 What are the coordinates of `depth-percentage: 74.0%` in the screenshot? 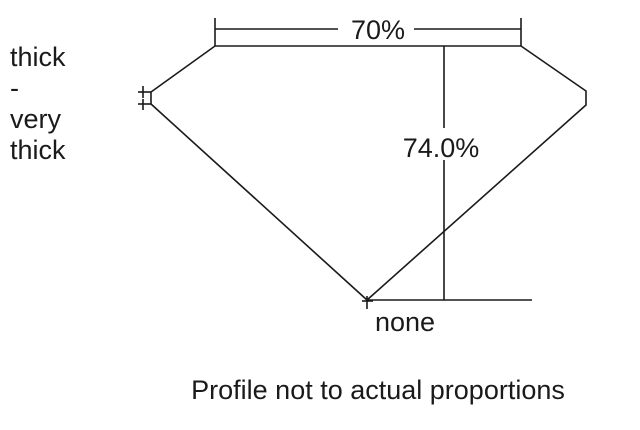 It's located at (441, 148).